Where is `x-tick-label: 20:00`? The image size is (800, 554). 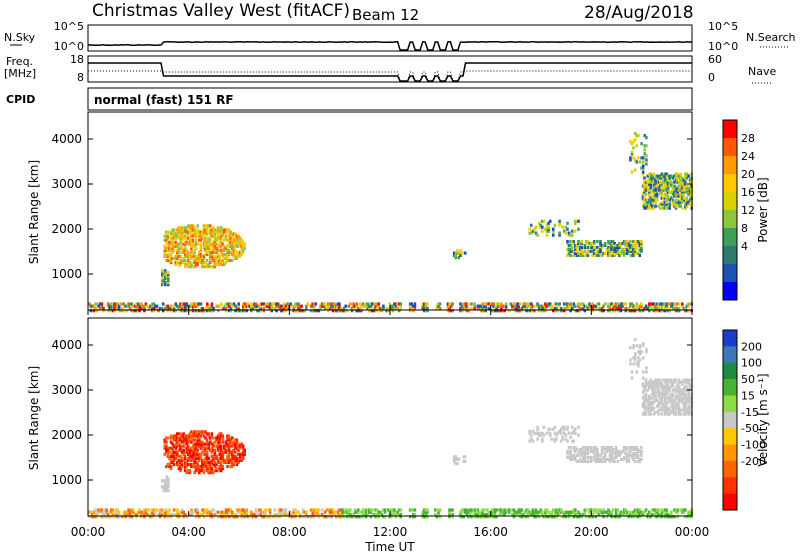 x-tick-label: 20:00 is located at coordinates (591, 532).